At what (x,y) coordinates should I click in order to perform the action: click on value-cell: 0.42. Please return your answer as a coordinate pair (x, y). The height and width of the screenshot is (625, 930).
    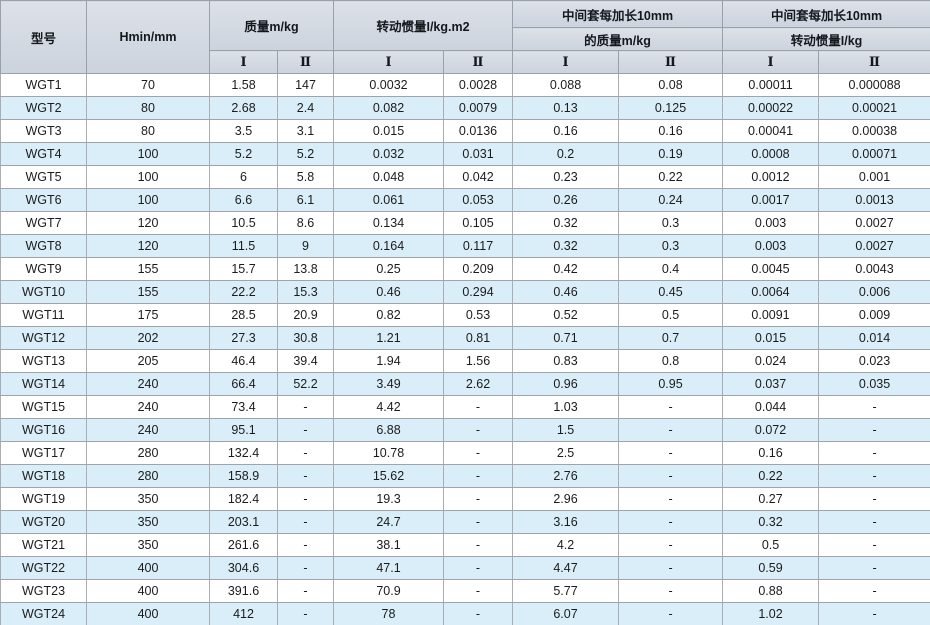
    Looking at the image, I should click on (566, 269).